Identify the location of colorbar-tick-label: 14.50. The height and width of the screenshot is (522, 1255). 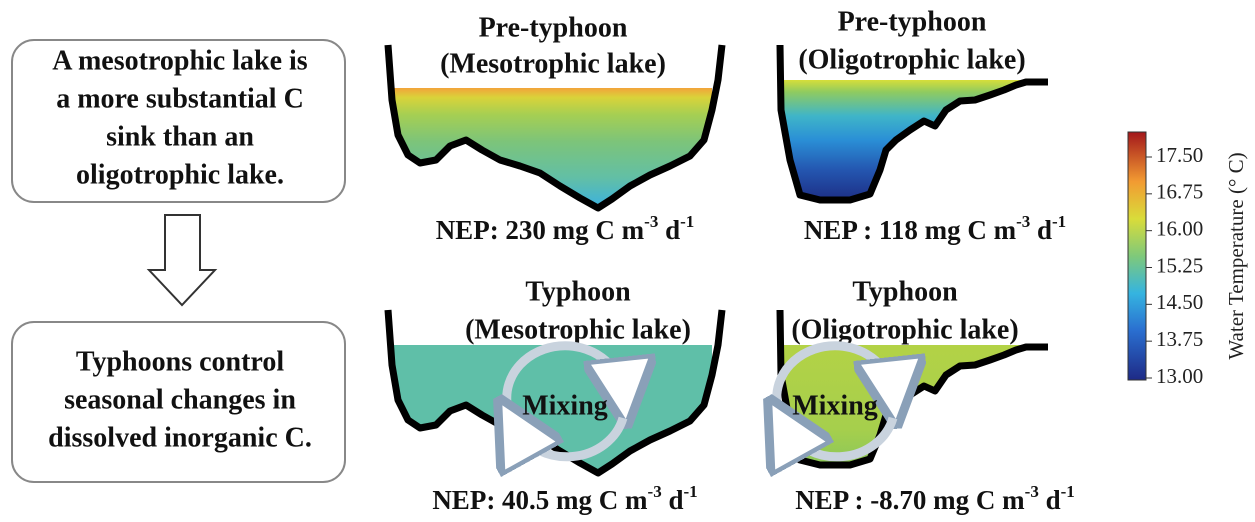
(1179, 302).